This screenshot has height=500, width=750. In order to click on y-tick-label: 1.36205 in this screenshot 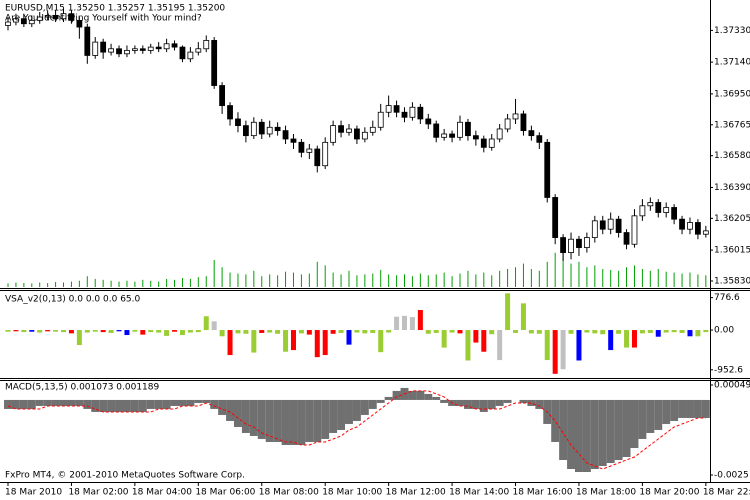, I will do `click(732, 219)`.